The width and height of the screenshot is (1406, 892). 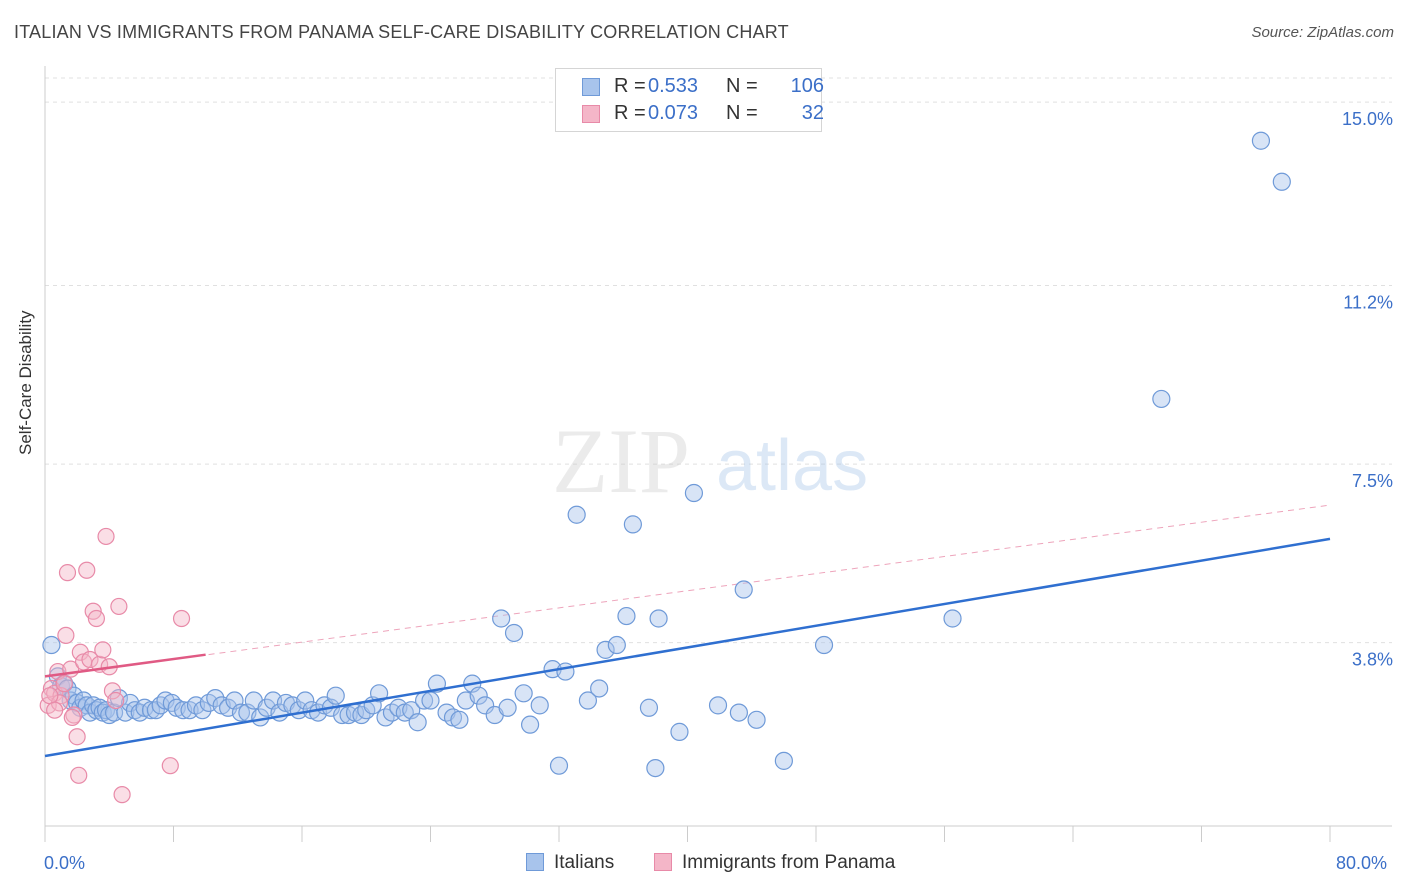 I want to click on bottom-legend-swatch-panama, so click(x=663, y=862).